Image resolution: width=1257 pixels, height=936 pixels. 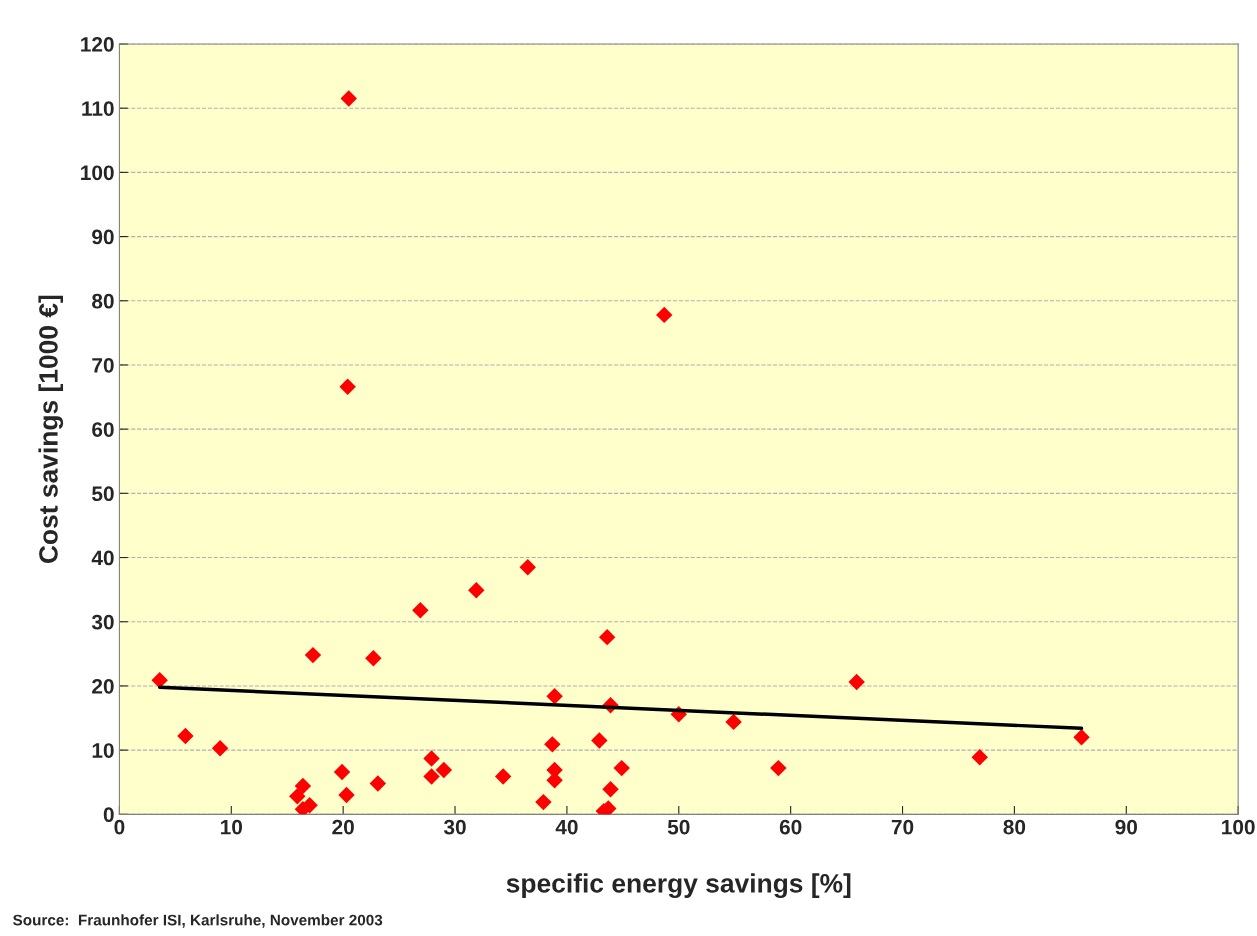 I want to click on x-tick-label: 40, so click(x=566, y=827).